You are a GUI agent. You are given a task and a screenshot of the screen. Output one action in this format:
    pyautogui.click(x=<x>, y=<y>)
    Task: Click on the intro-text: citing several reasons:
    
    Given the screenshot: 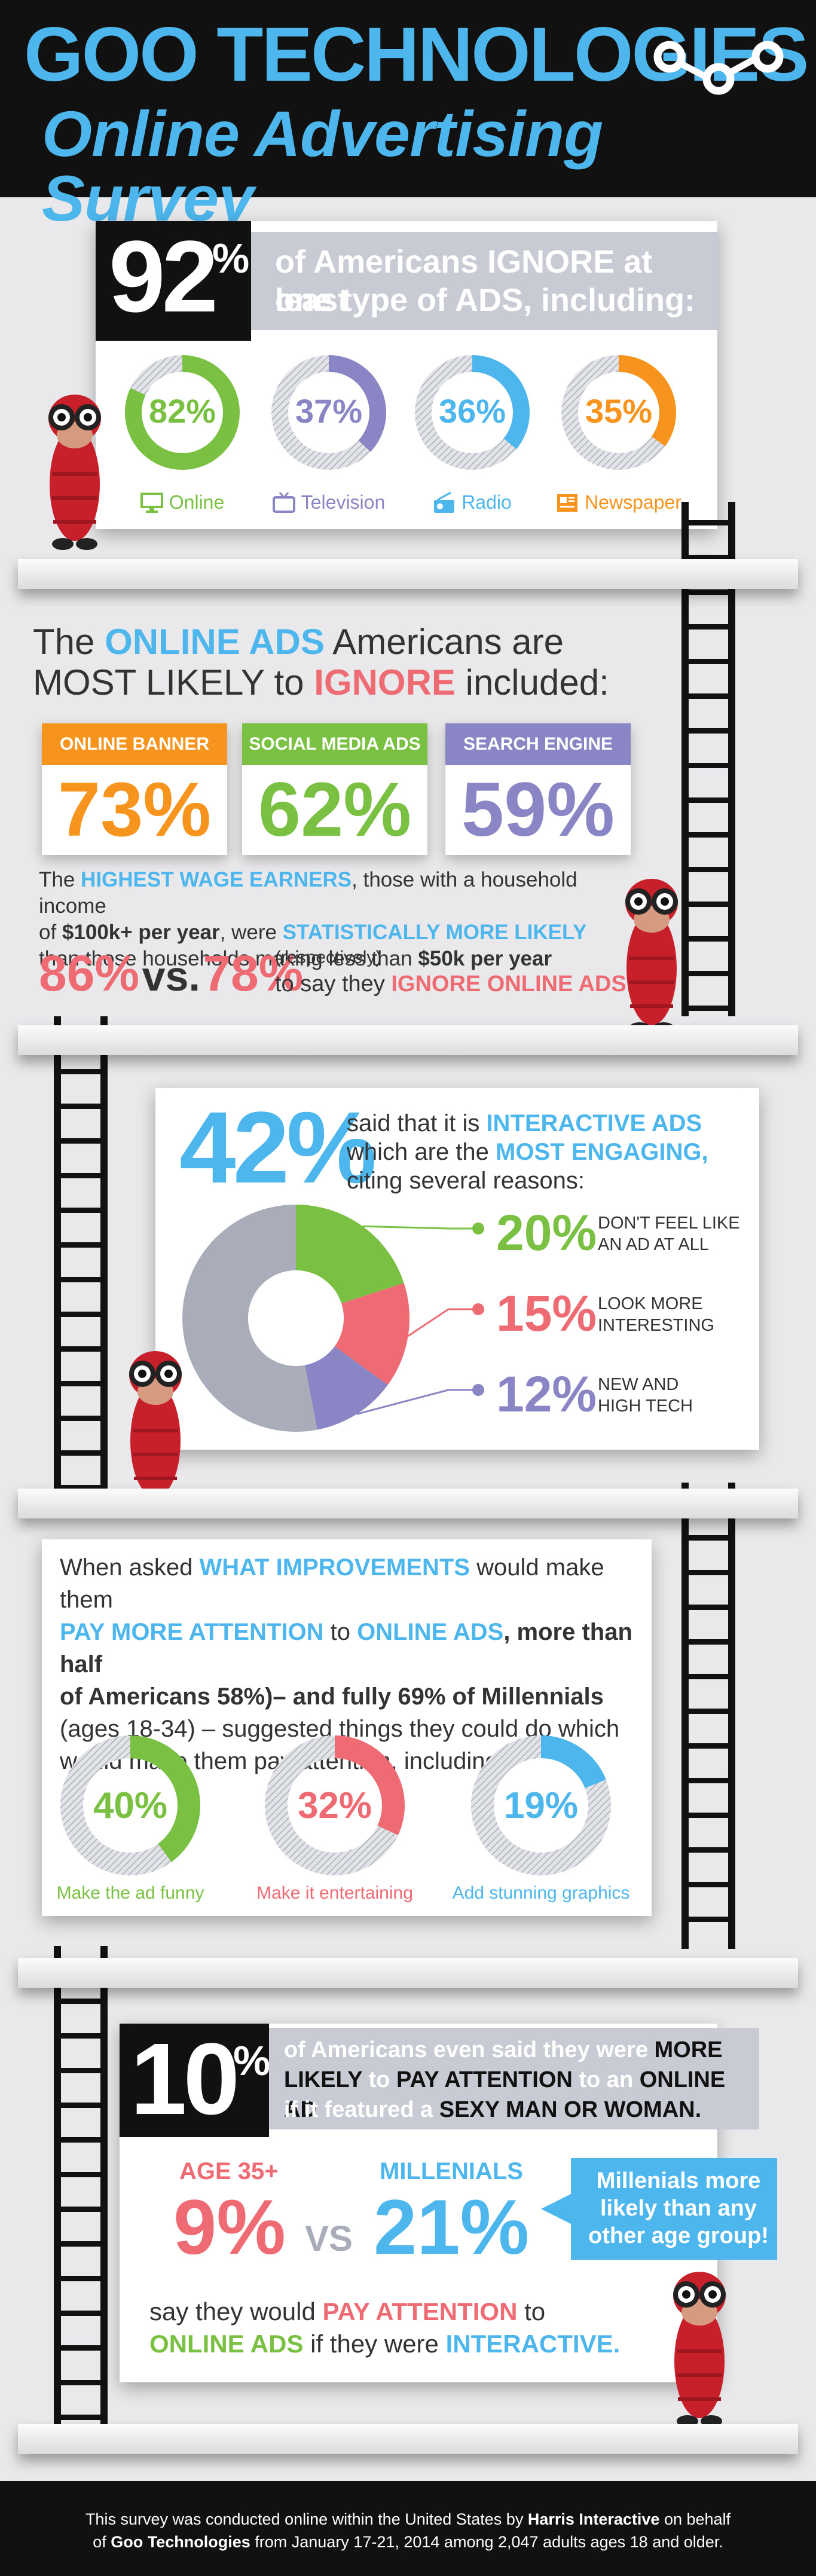 What is the action you would take?
    pyautogui.click(x=466, y=1181)
    